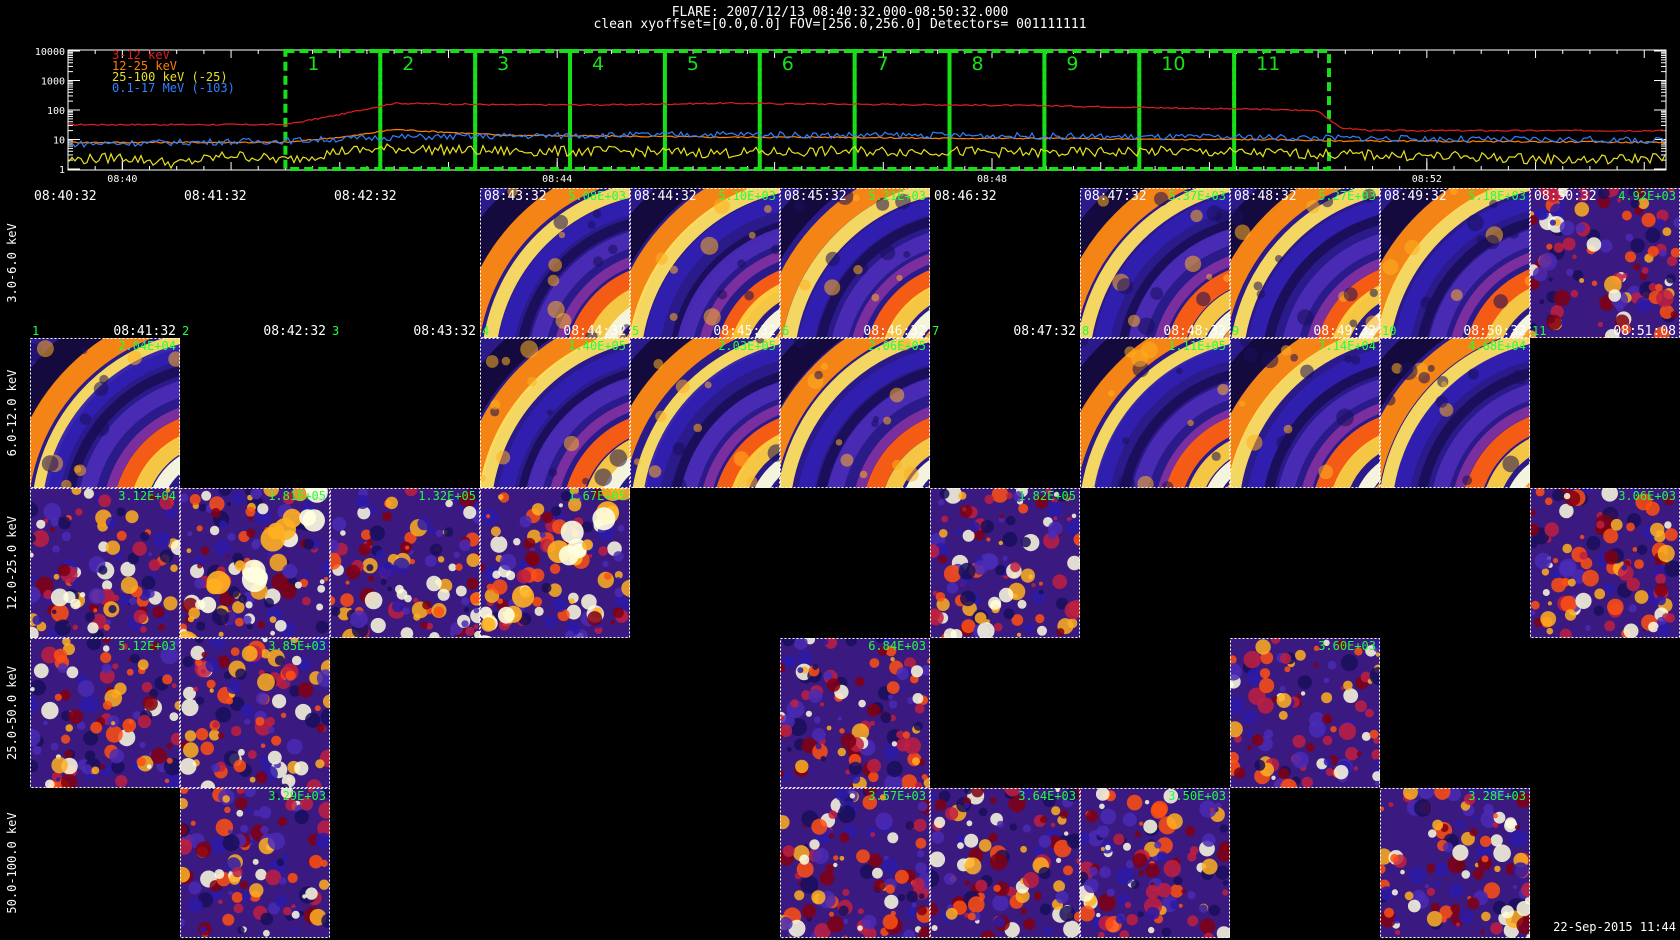 Image resolution: width=1680 pixels, height=940 pixels. What do you see at coordinates (1347, 196) in the screenshot?
I see `panel-peak-label: 5.27E+03` at bounding box center [1347, 196].